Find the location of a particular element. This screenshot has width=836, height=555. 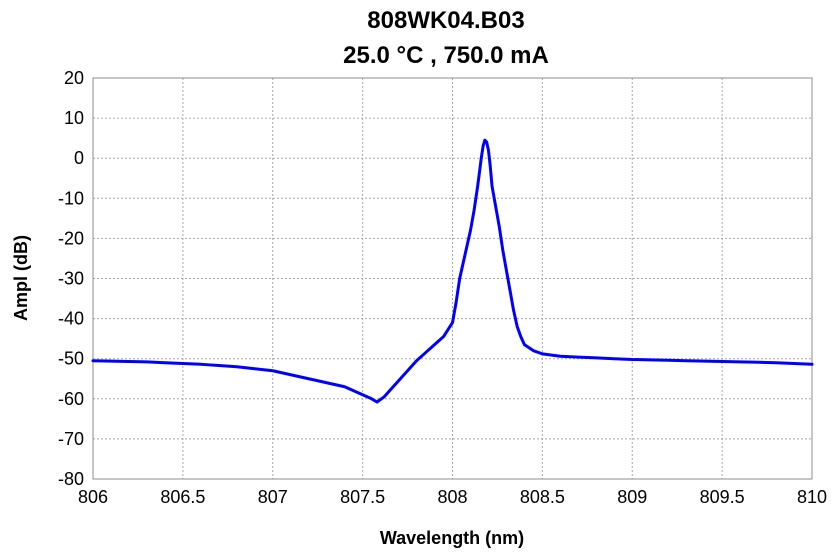

x-tick-label: 808 is located at coordinates (452, 497).